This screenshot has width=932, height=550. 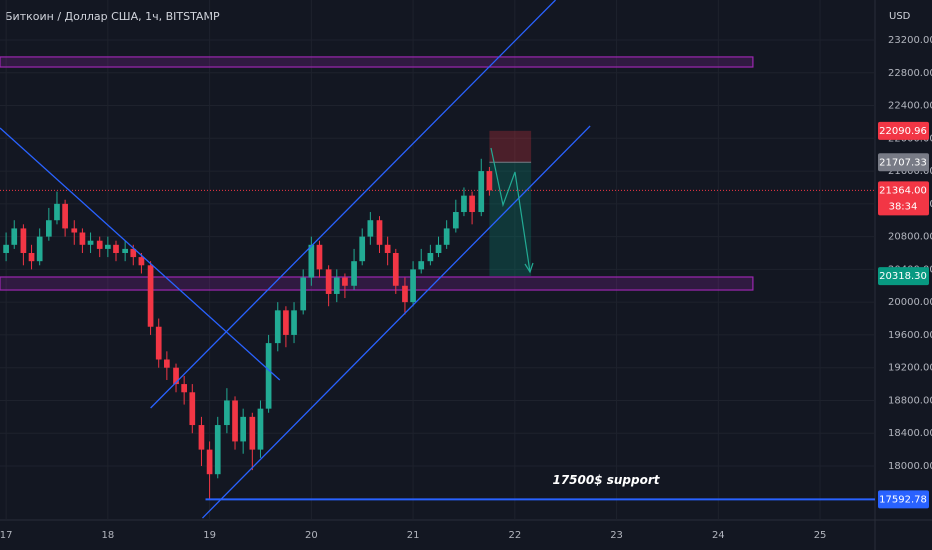 I want to click on entry-price-label-bg, so click(x=903, y=162).